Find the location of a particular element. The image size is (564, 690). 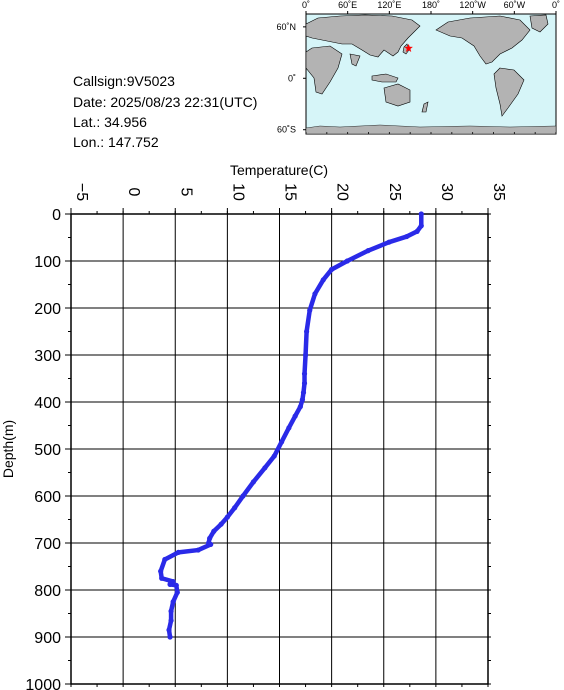

map-new-zealand is located at coordinates (425, 107).